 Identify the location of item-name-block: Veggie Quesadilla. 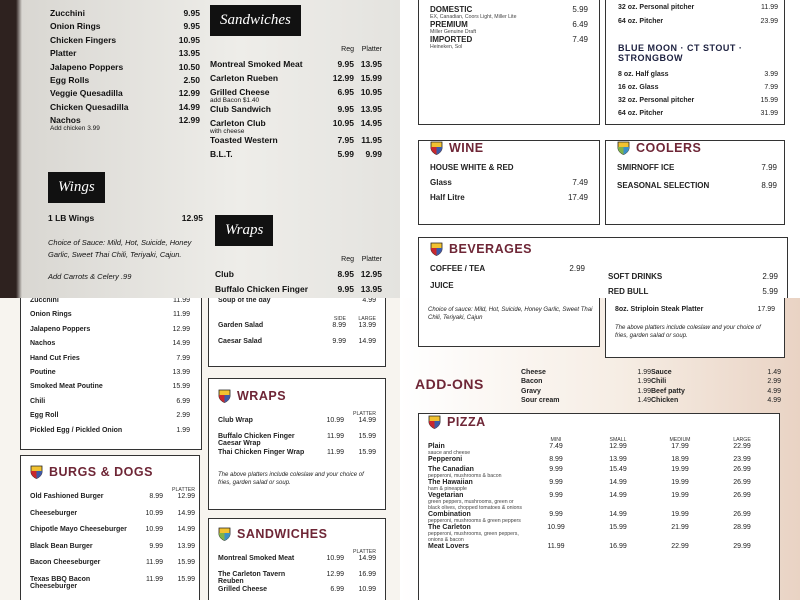
(105, 93).